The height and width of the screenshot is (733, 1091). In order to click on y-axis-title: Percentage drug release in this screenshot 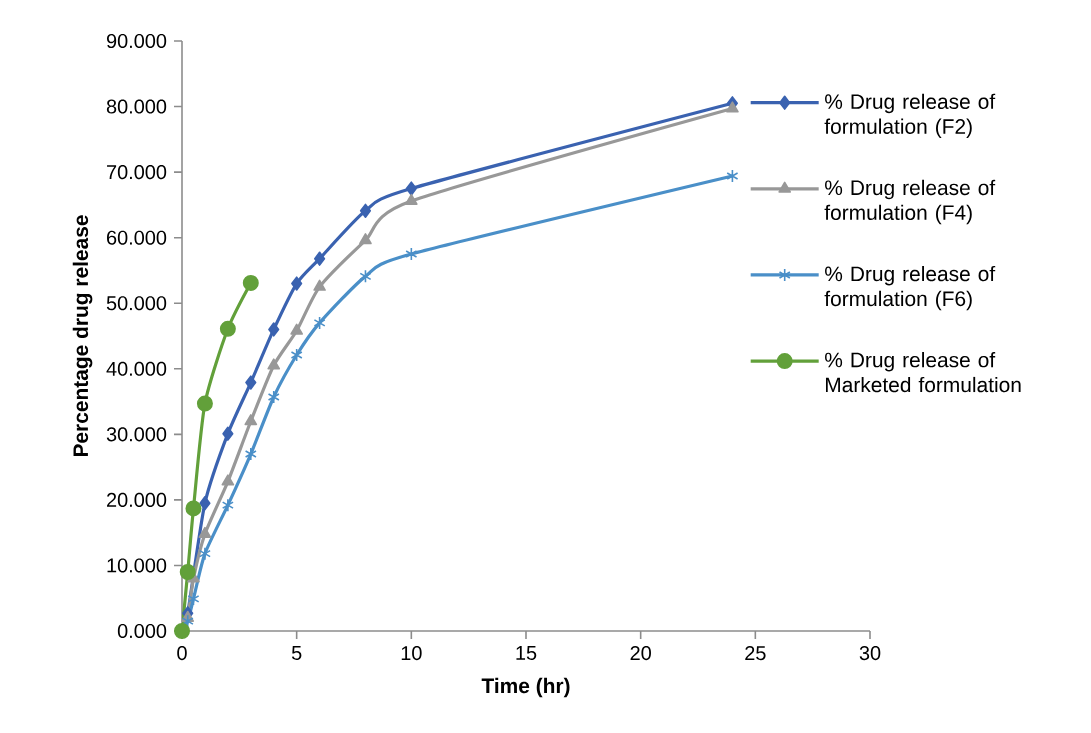, I will do `click(82, 336)`.